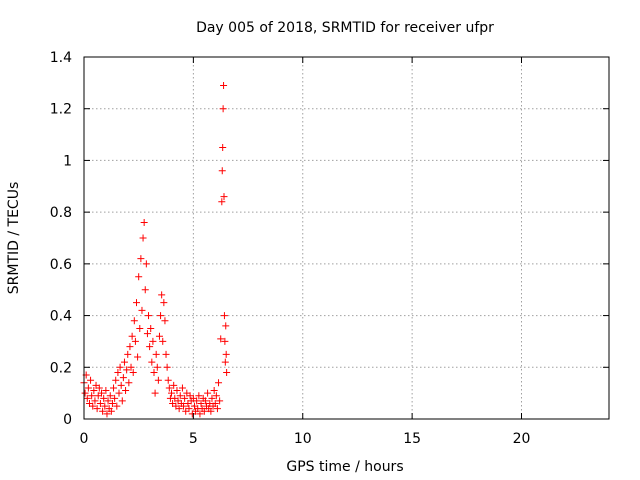 The height and width of the screenshot is (480, 640). Describe the element at coordinates (61, 239) in the screenshot. I see `y-tick-labels: 0 0.2 0.4 0.6 0.8 1 1.2 1.4` at that location.